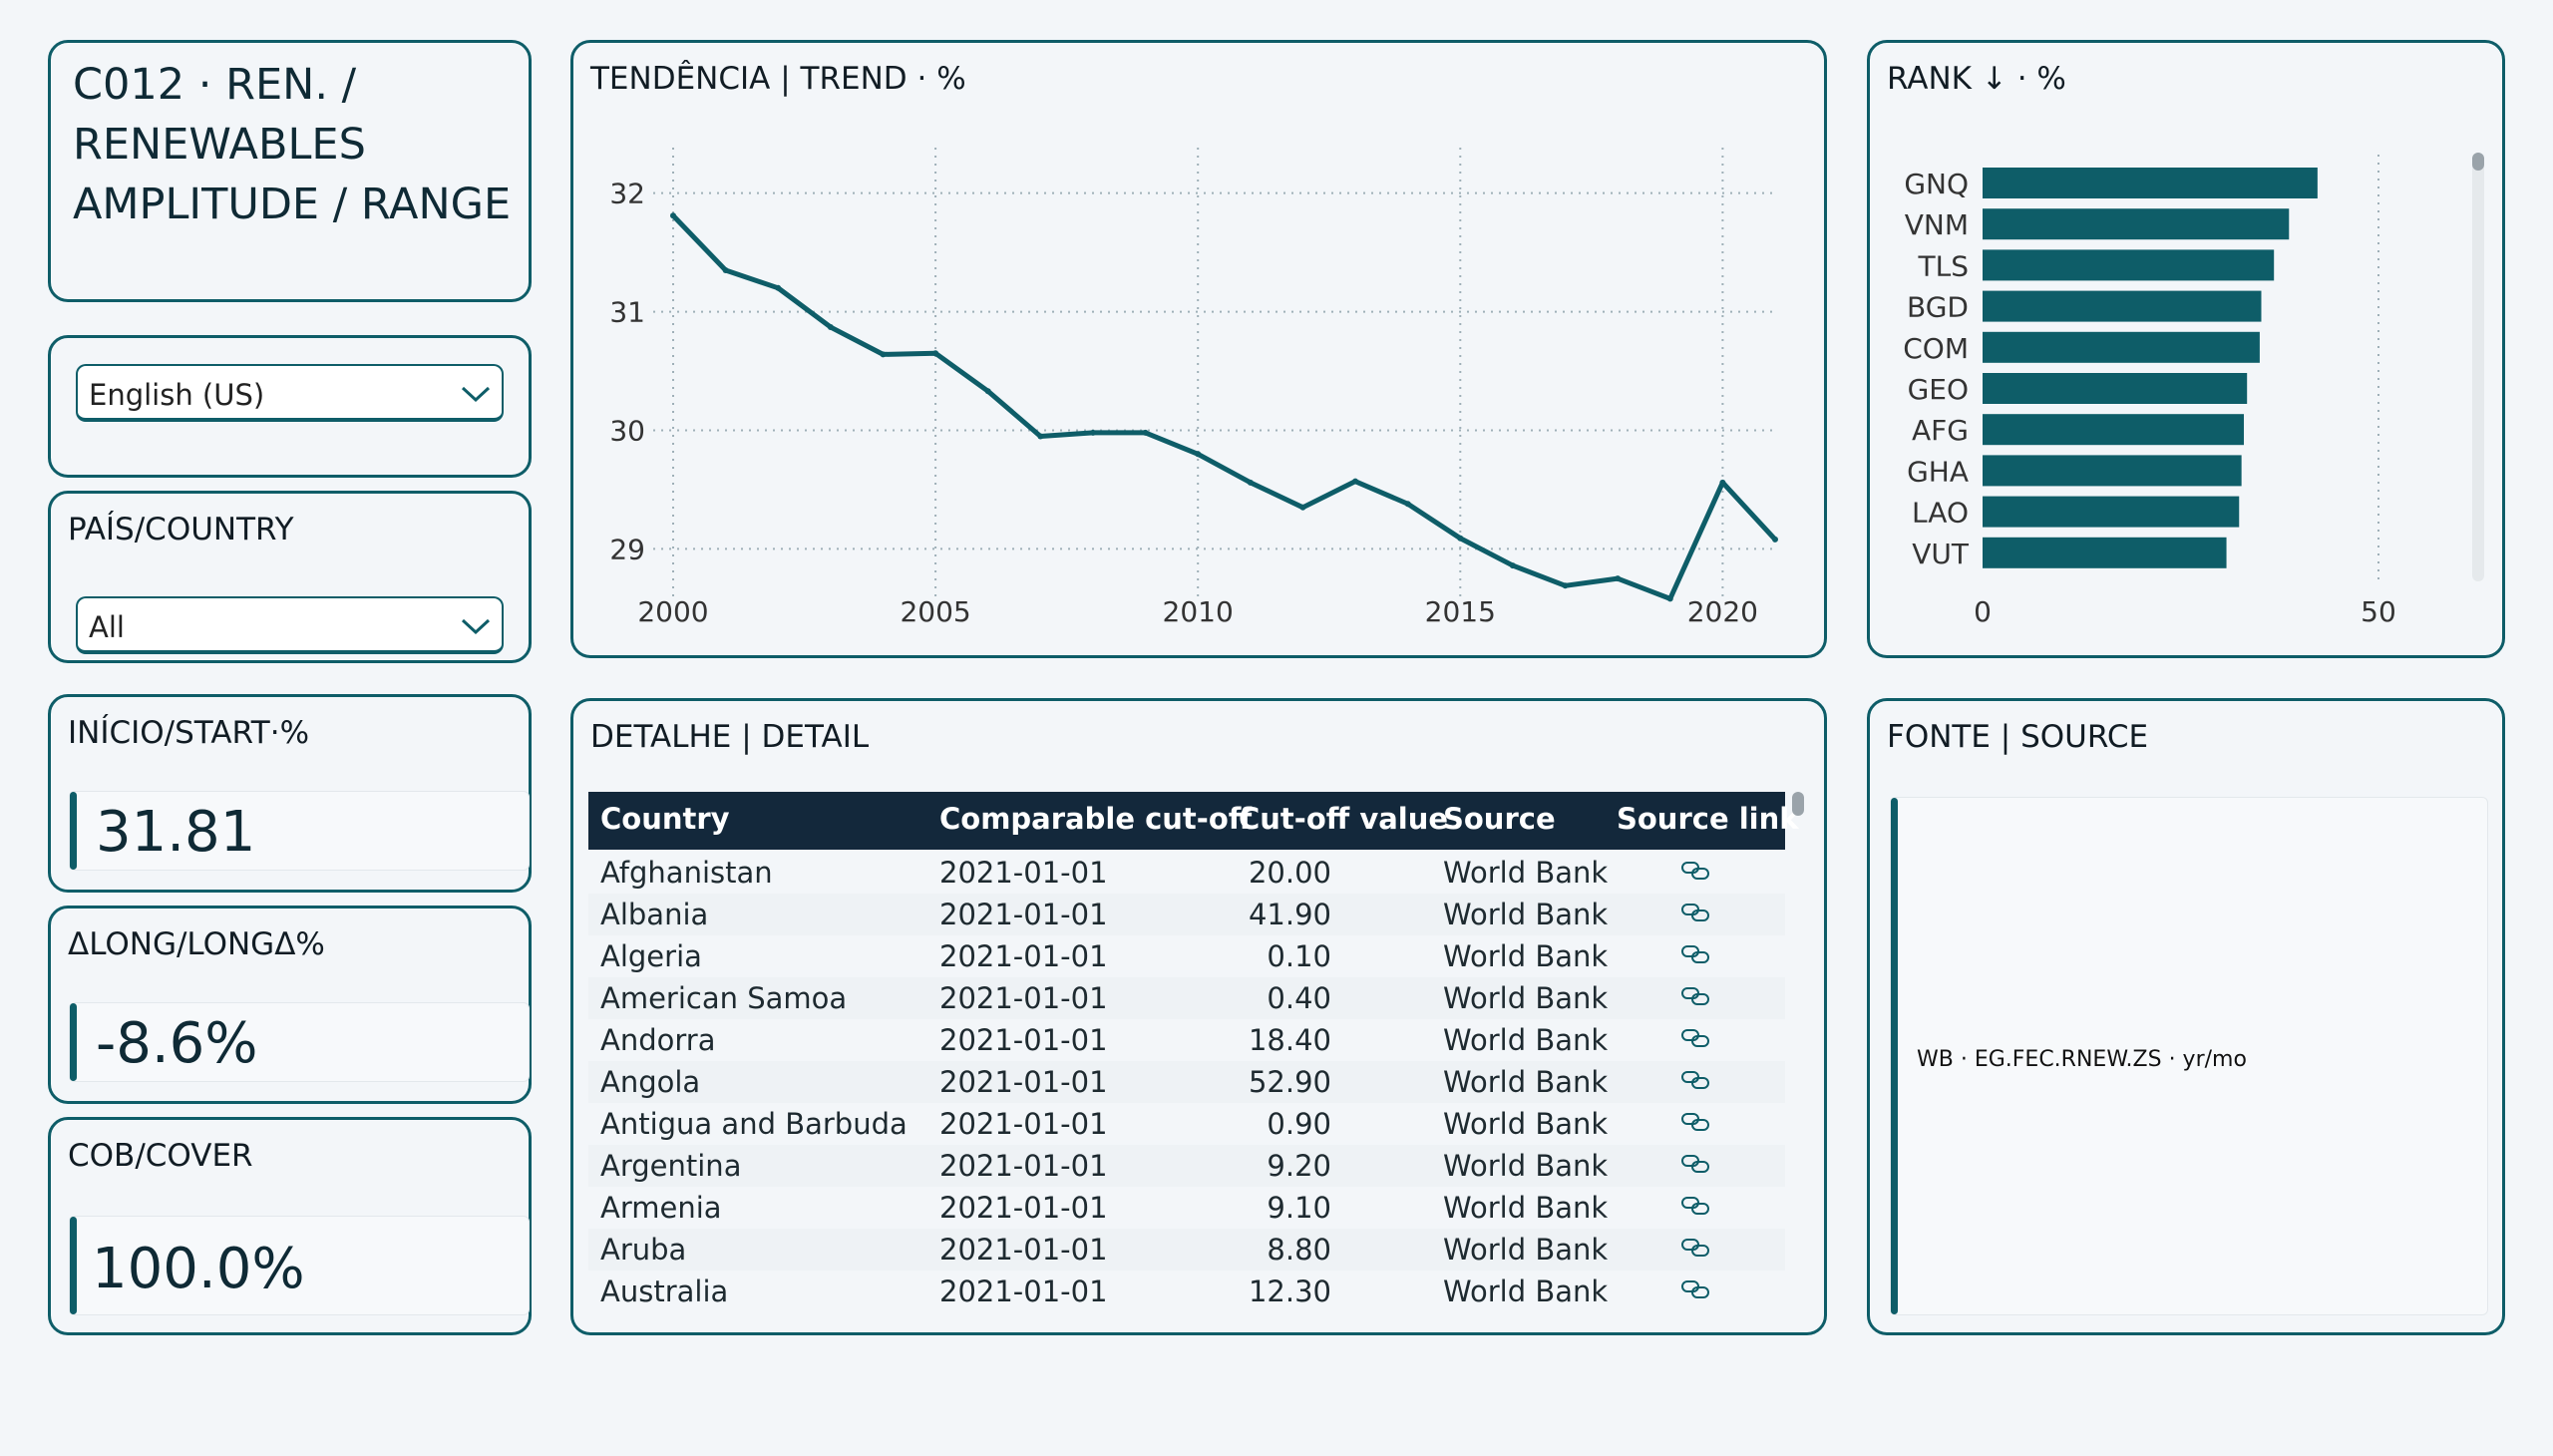 This screenshot has height=1456, width=2553. Describe the element at coordinates (1798, 804) in the screenshot. I see `table-scrollbar-thumb` at that location.